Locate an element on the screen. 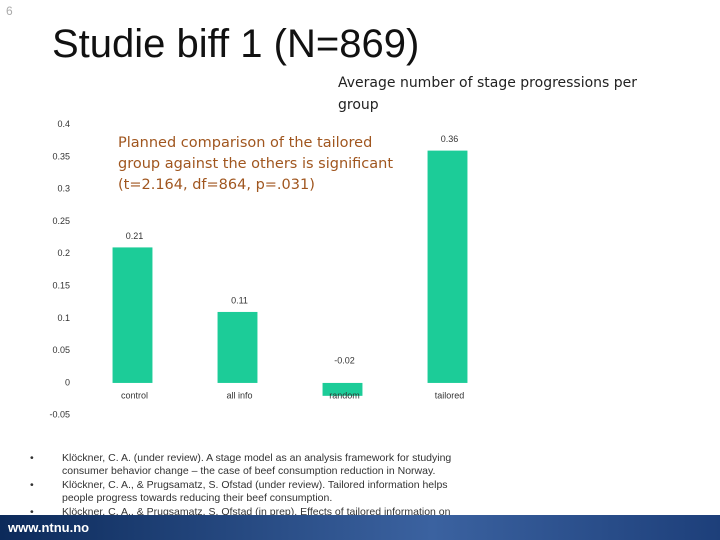 The image size is (720, 540). x-tick-label: control is located at coordinates (134, 395).